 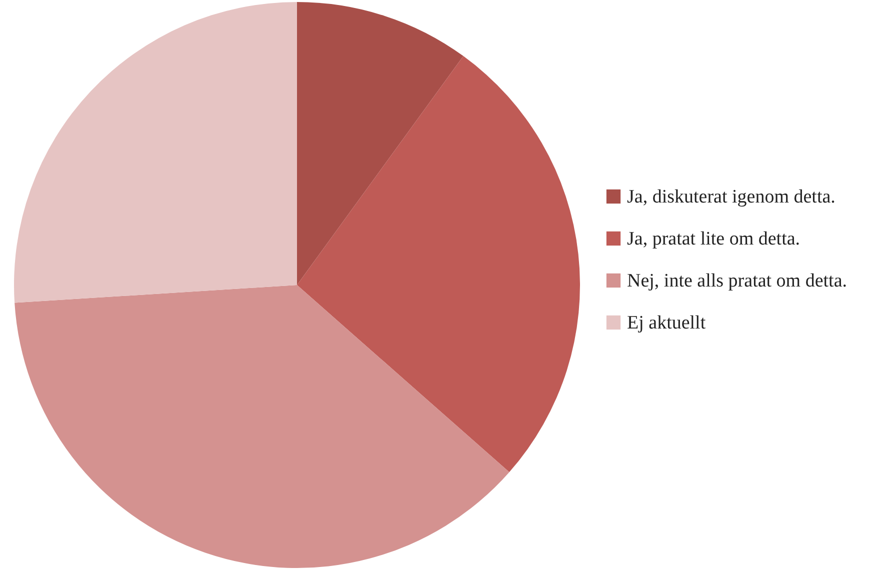 I want to click on legend-label: Nej, inte alls pratat om detta., so click(x=737, y=281).